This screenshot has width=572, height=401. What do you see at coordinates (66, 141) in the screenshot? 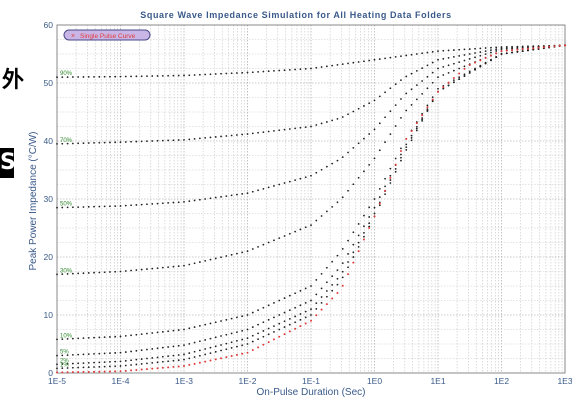
I see `curve-label: 70%` at bounding box center [66, 141].